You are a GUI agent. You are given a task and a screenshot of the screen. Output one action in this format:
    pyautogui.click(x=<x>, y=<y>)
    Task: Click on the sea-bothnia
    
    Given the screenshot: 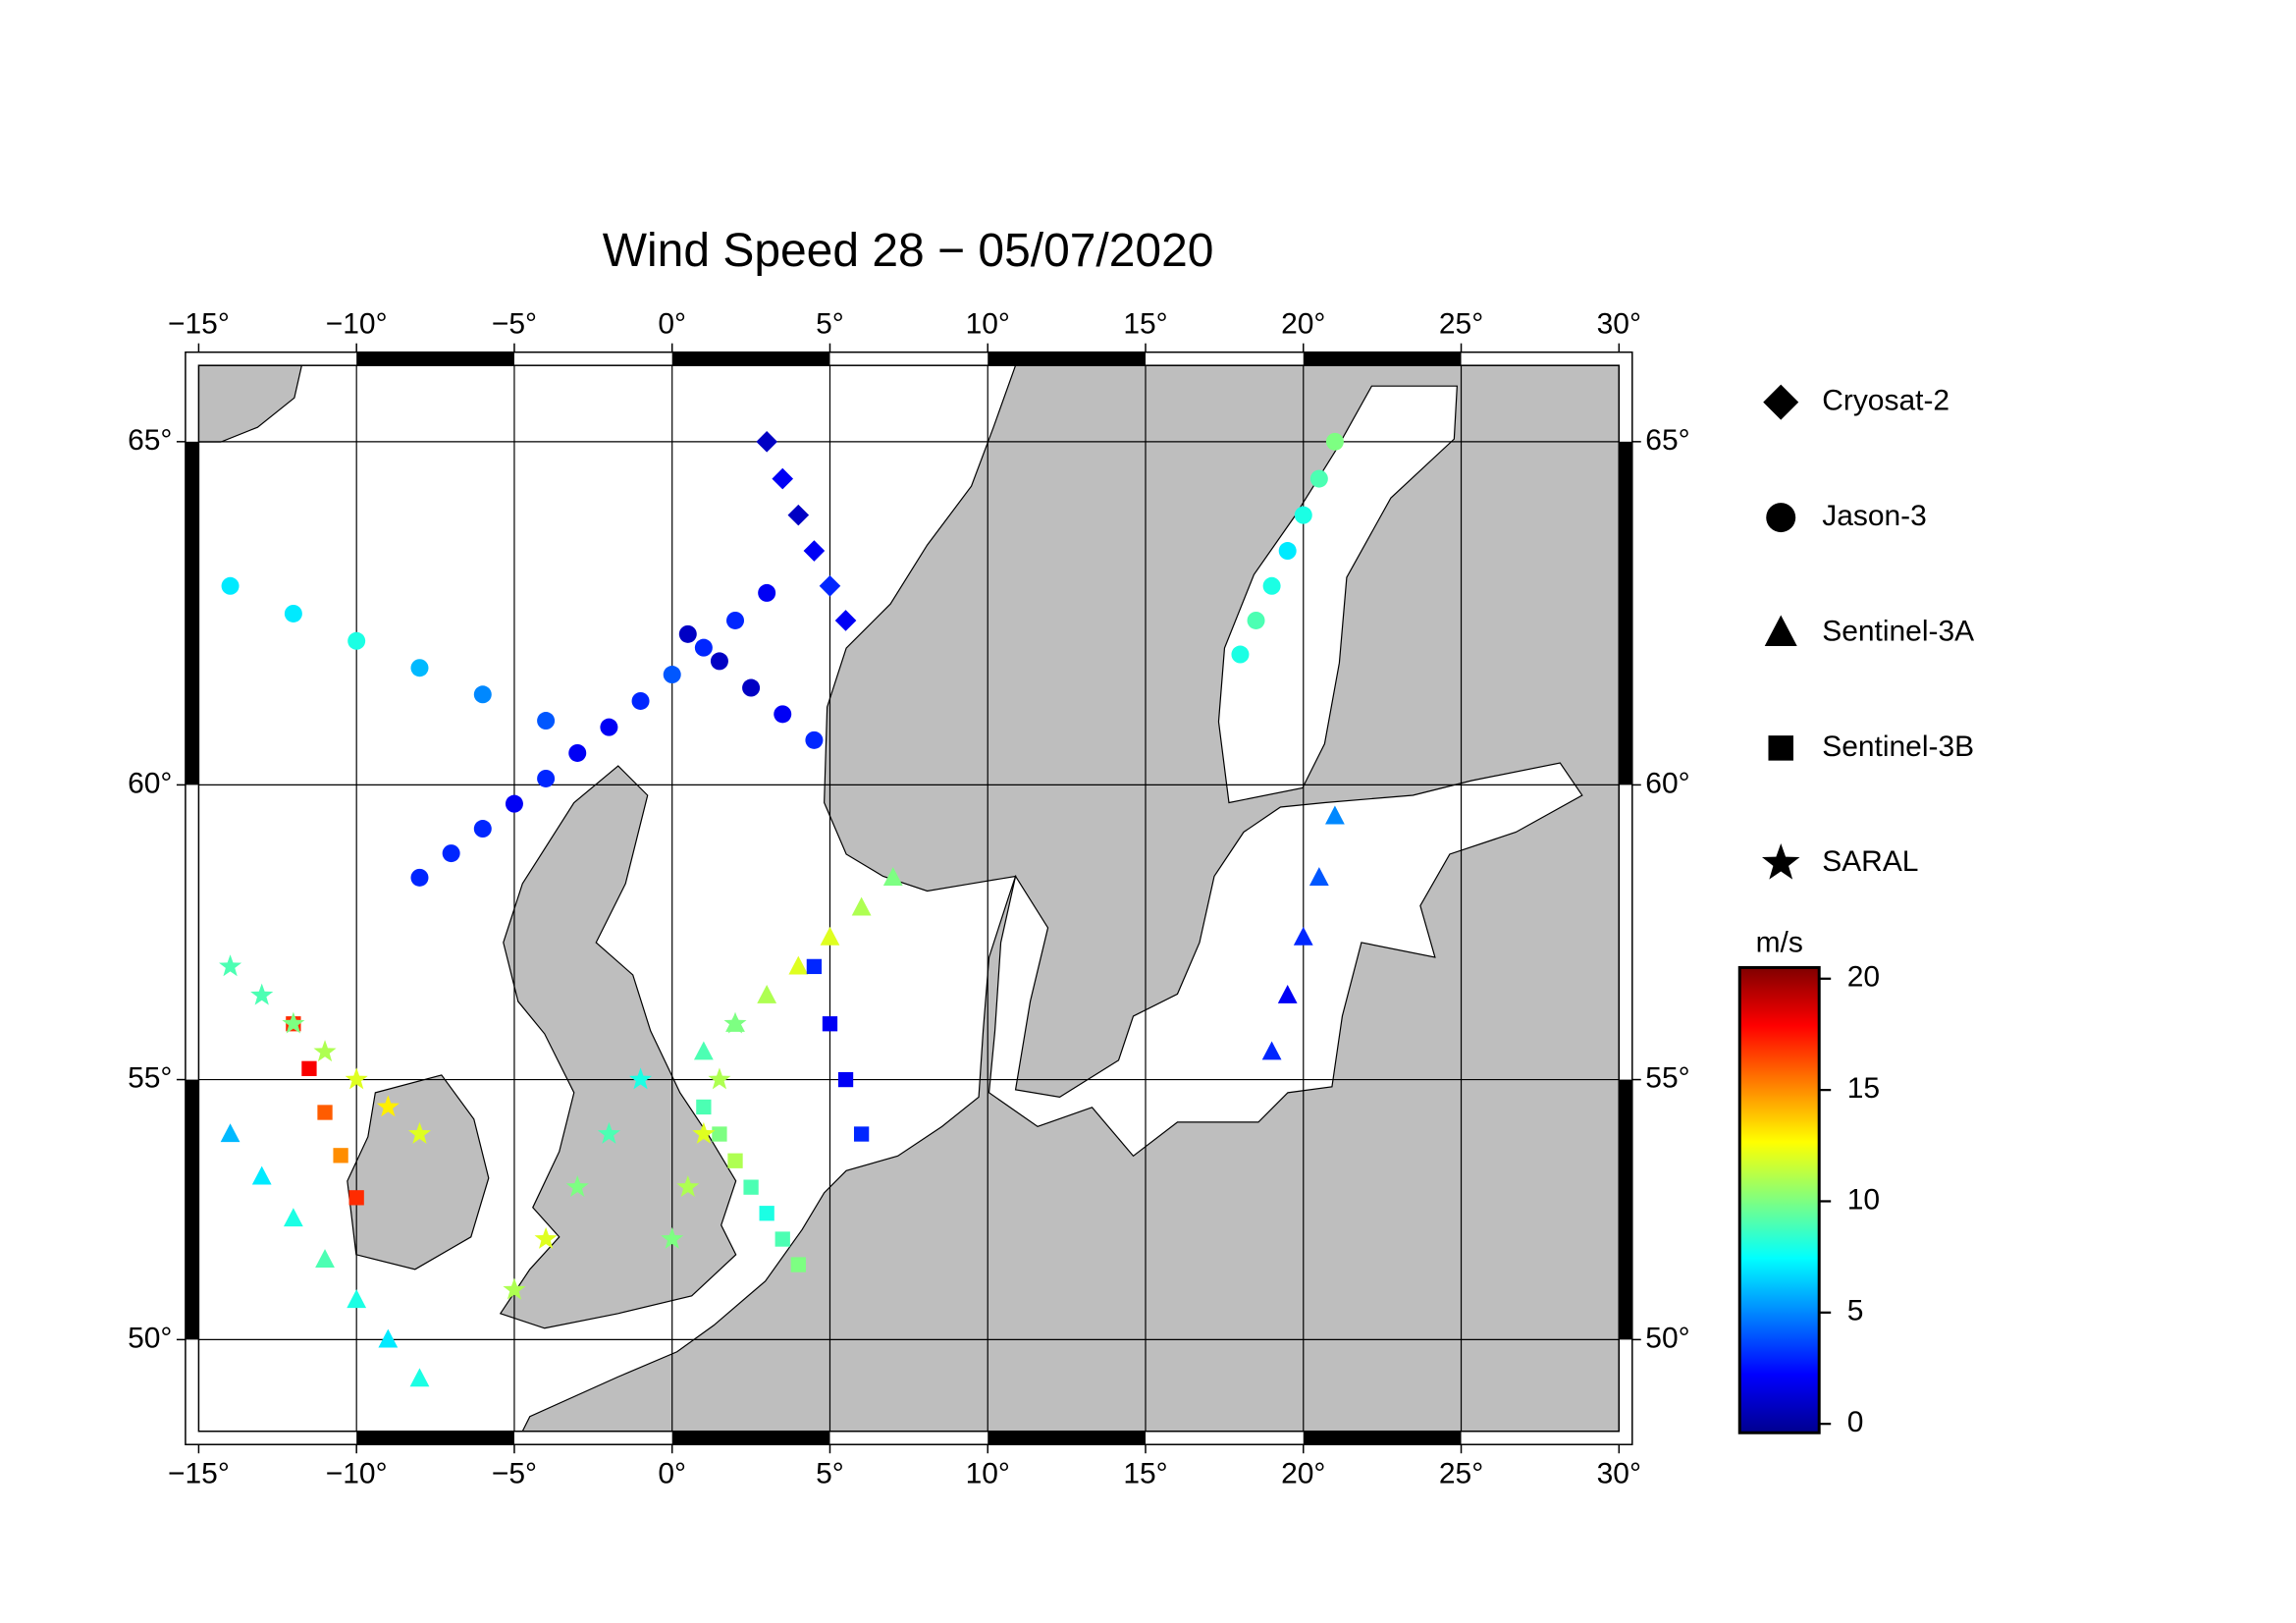 What is the action you would take?
    pyautogui.click(x=1338, y=594)
    